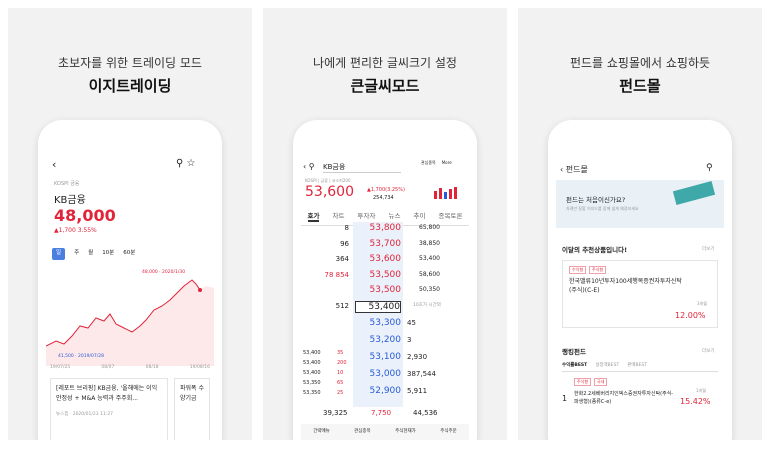 This screenshot has height=456, width=773. I want to click on ask-price: 53,500, so click(385, 290).